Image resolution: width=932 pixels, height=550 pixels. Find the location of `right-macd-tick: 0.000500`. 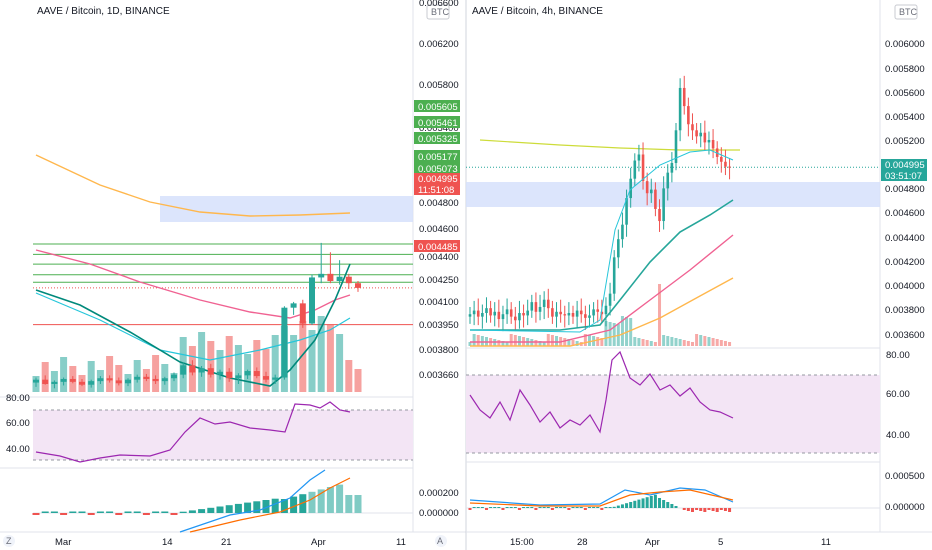

right-macd-tick: 0.000500 is located at coordinates (905, 476).